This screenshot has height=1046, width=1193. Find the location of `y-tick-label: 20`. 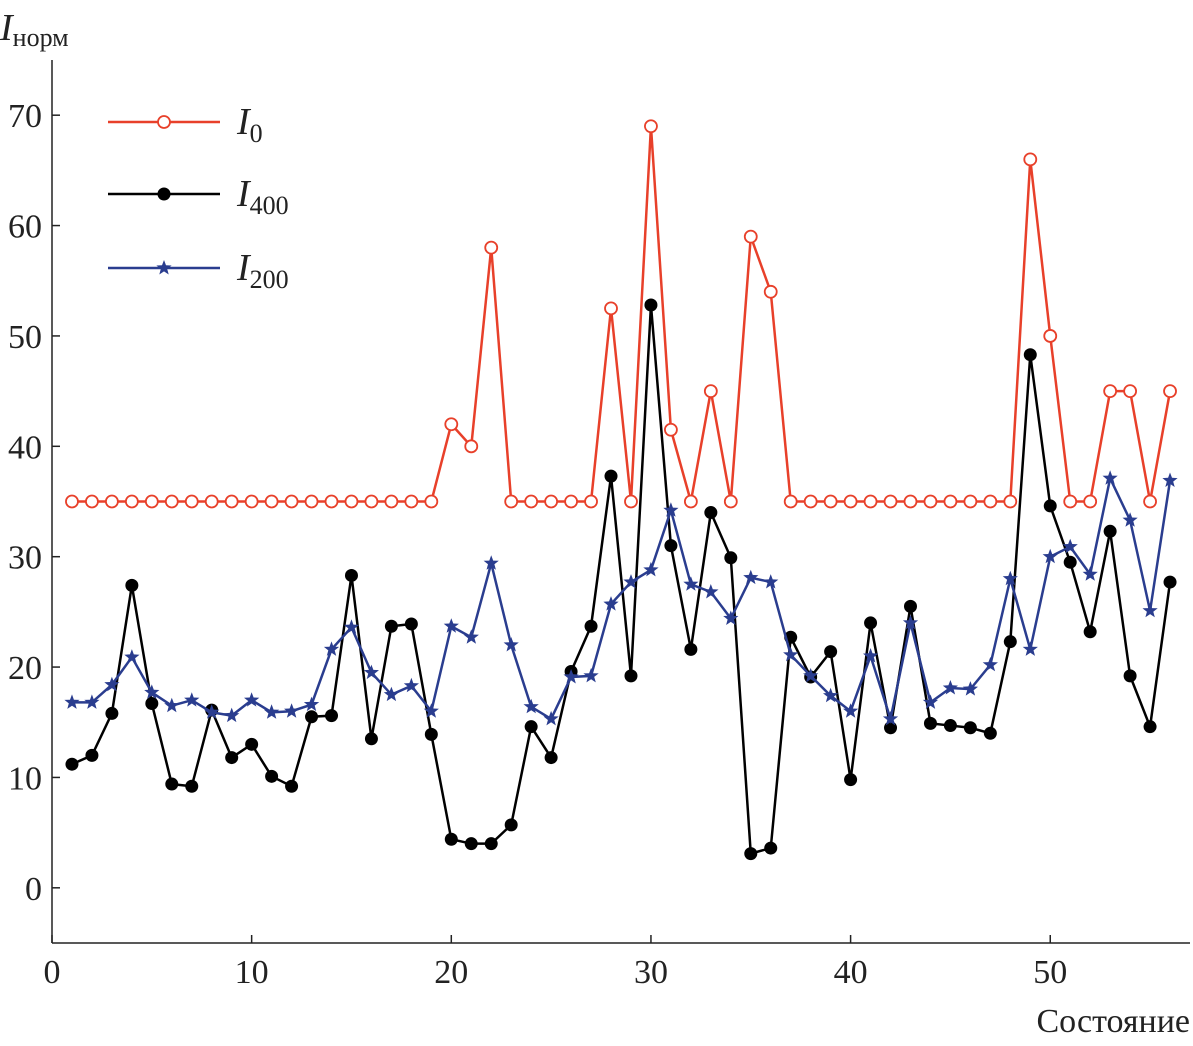

y-tick-label: 20 is located at coordinates (25, 668).